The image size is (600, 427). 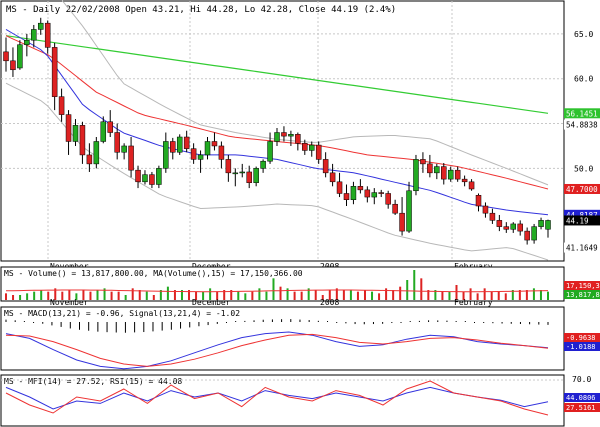 I want to click on mfi-value: 27.5161, so click(x=581, y=408).